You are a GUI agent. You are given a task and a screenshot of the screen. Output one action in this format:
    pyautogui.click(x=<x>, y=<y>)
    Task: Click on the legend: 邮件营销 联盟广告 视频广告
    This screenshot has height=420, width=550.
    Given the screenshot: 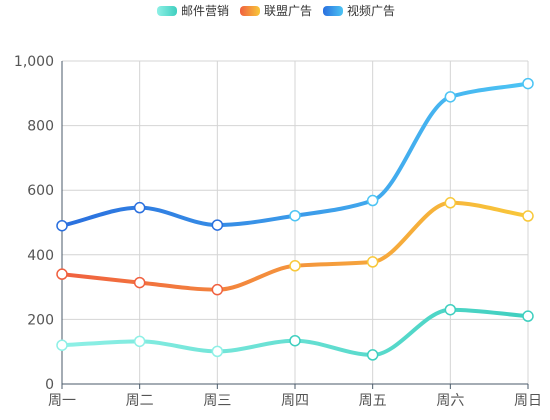 What is the action you would take?
    pyautogui.click(x=276, y=10)
    